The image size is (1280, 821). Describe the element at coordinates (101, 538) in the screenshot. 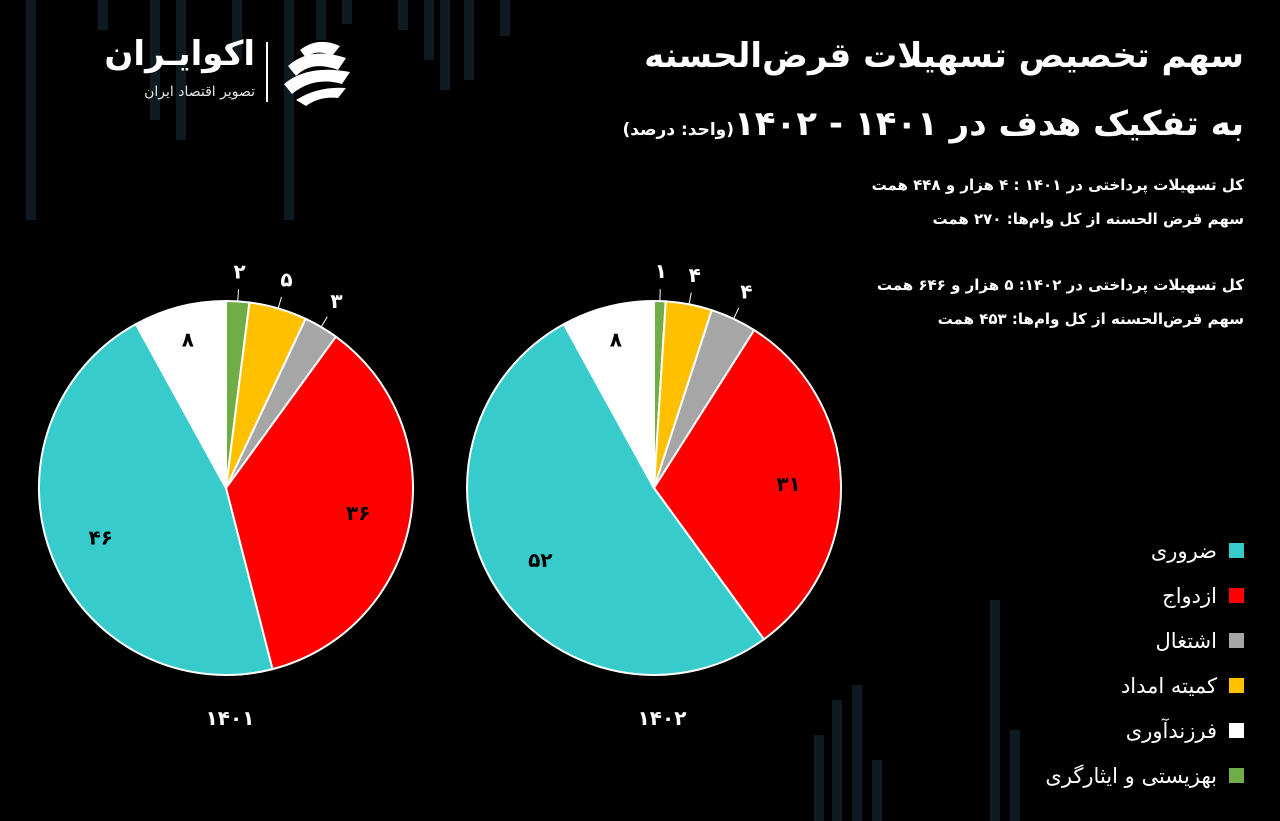

I see `data-label: ۴۶` at that location.